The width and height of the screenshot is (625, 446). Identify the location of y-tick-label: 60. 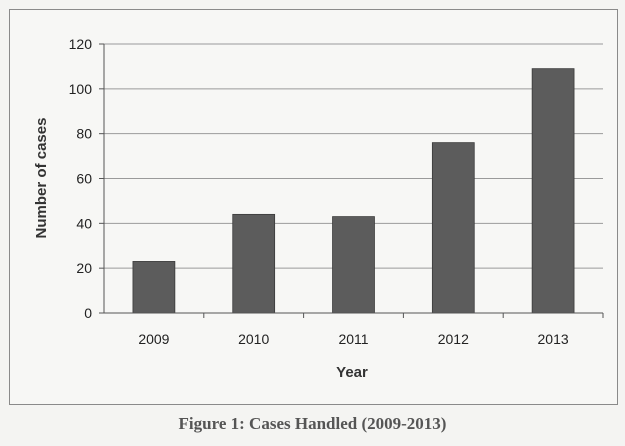
(84, 179).